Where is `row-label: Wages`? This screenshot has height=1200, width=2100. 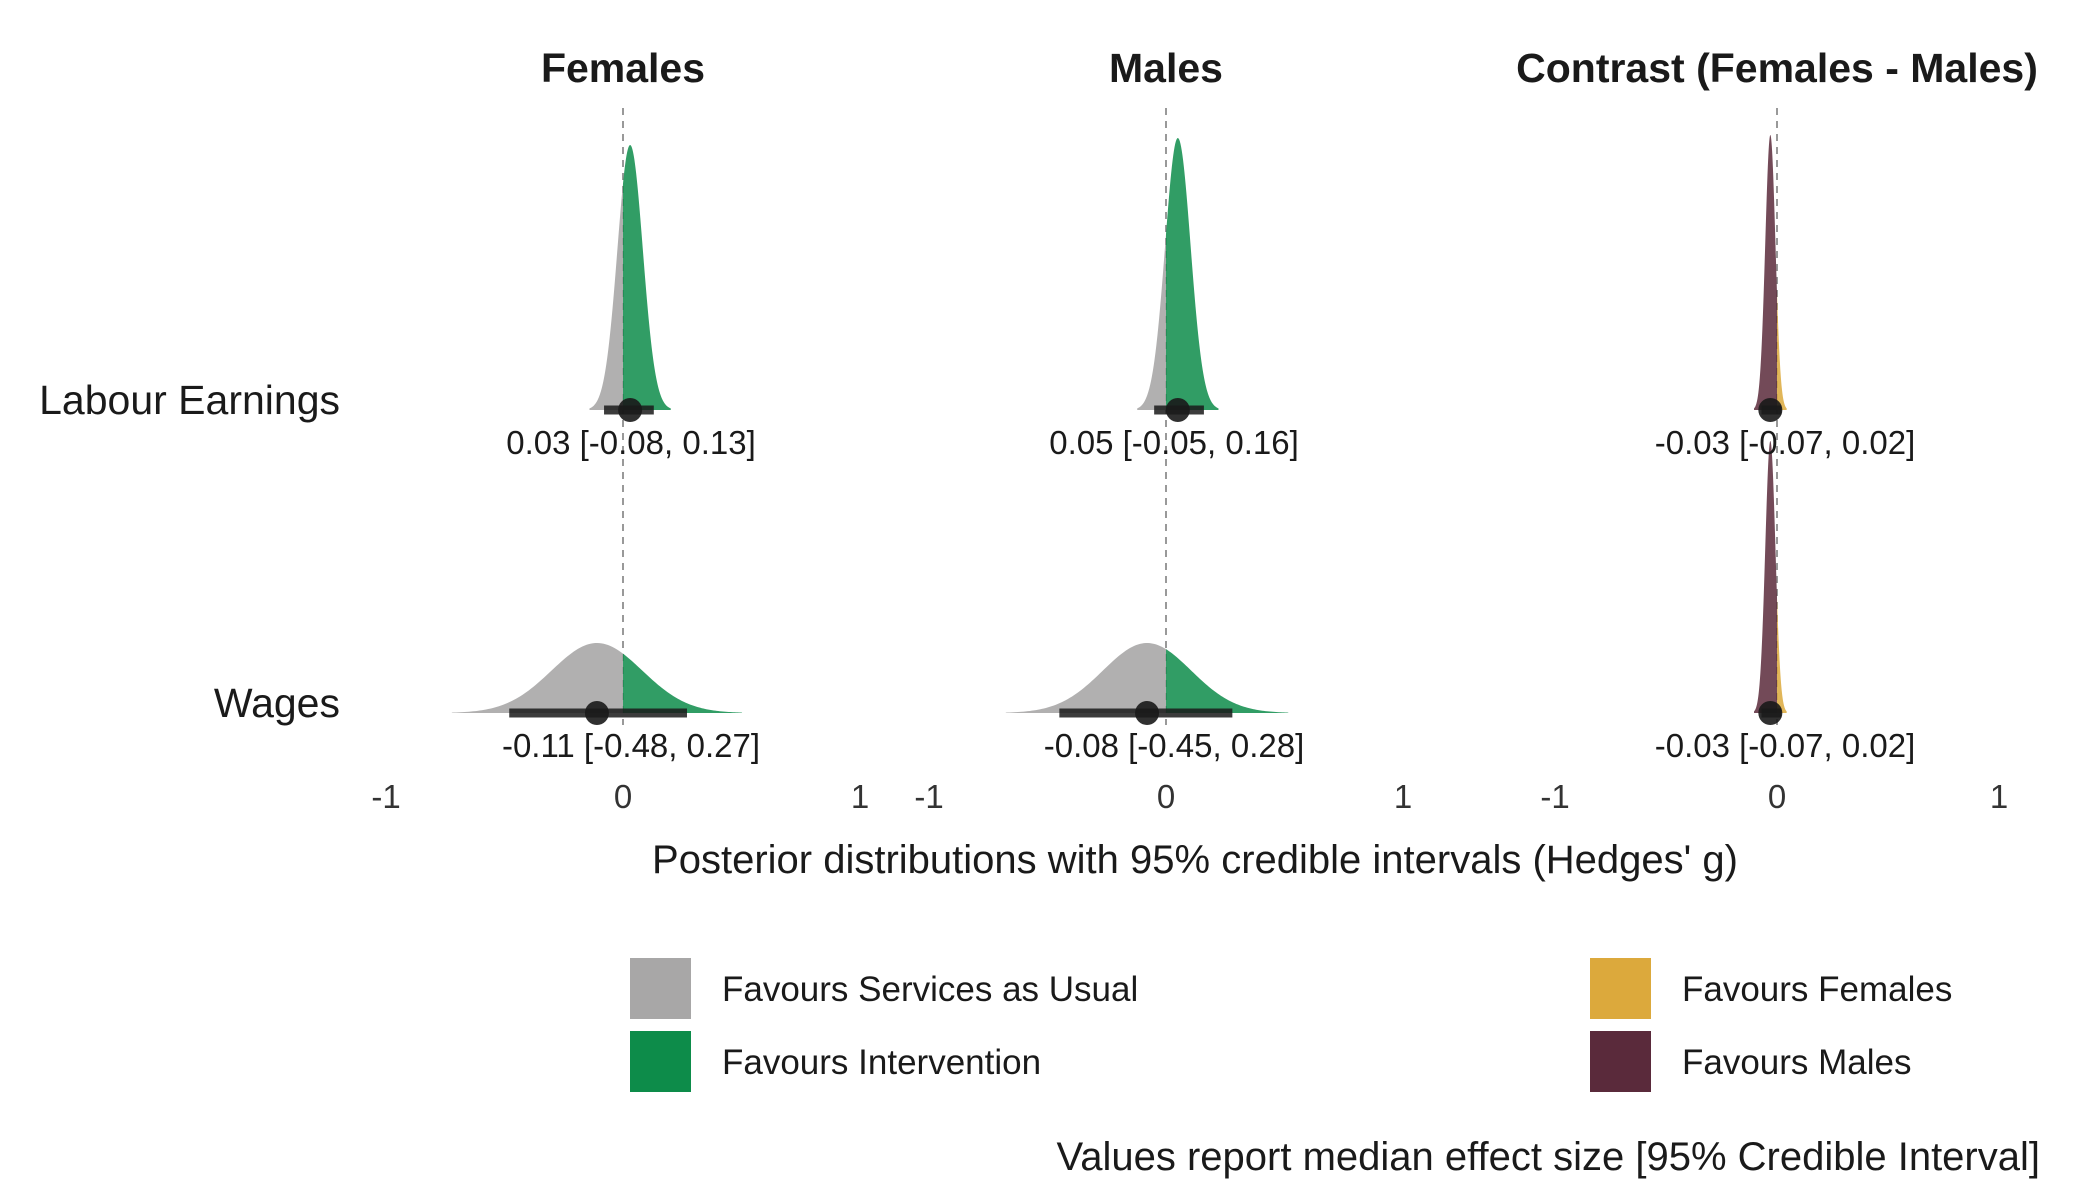
row-label: Wages is located at coordinates (277, 703).